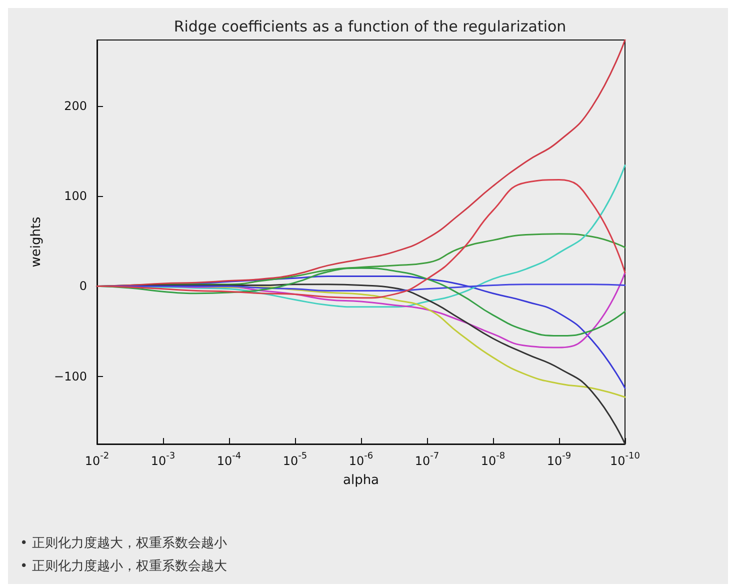  Describe the element at coordinates (124, 544) in the screenshot. I see `text: • 正则化力度越大，权重系数会越小` at that location.